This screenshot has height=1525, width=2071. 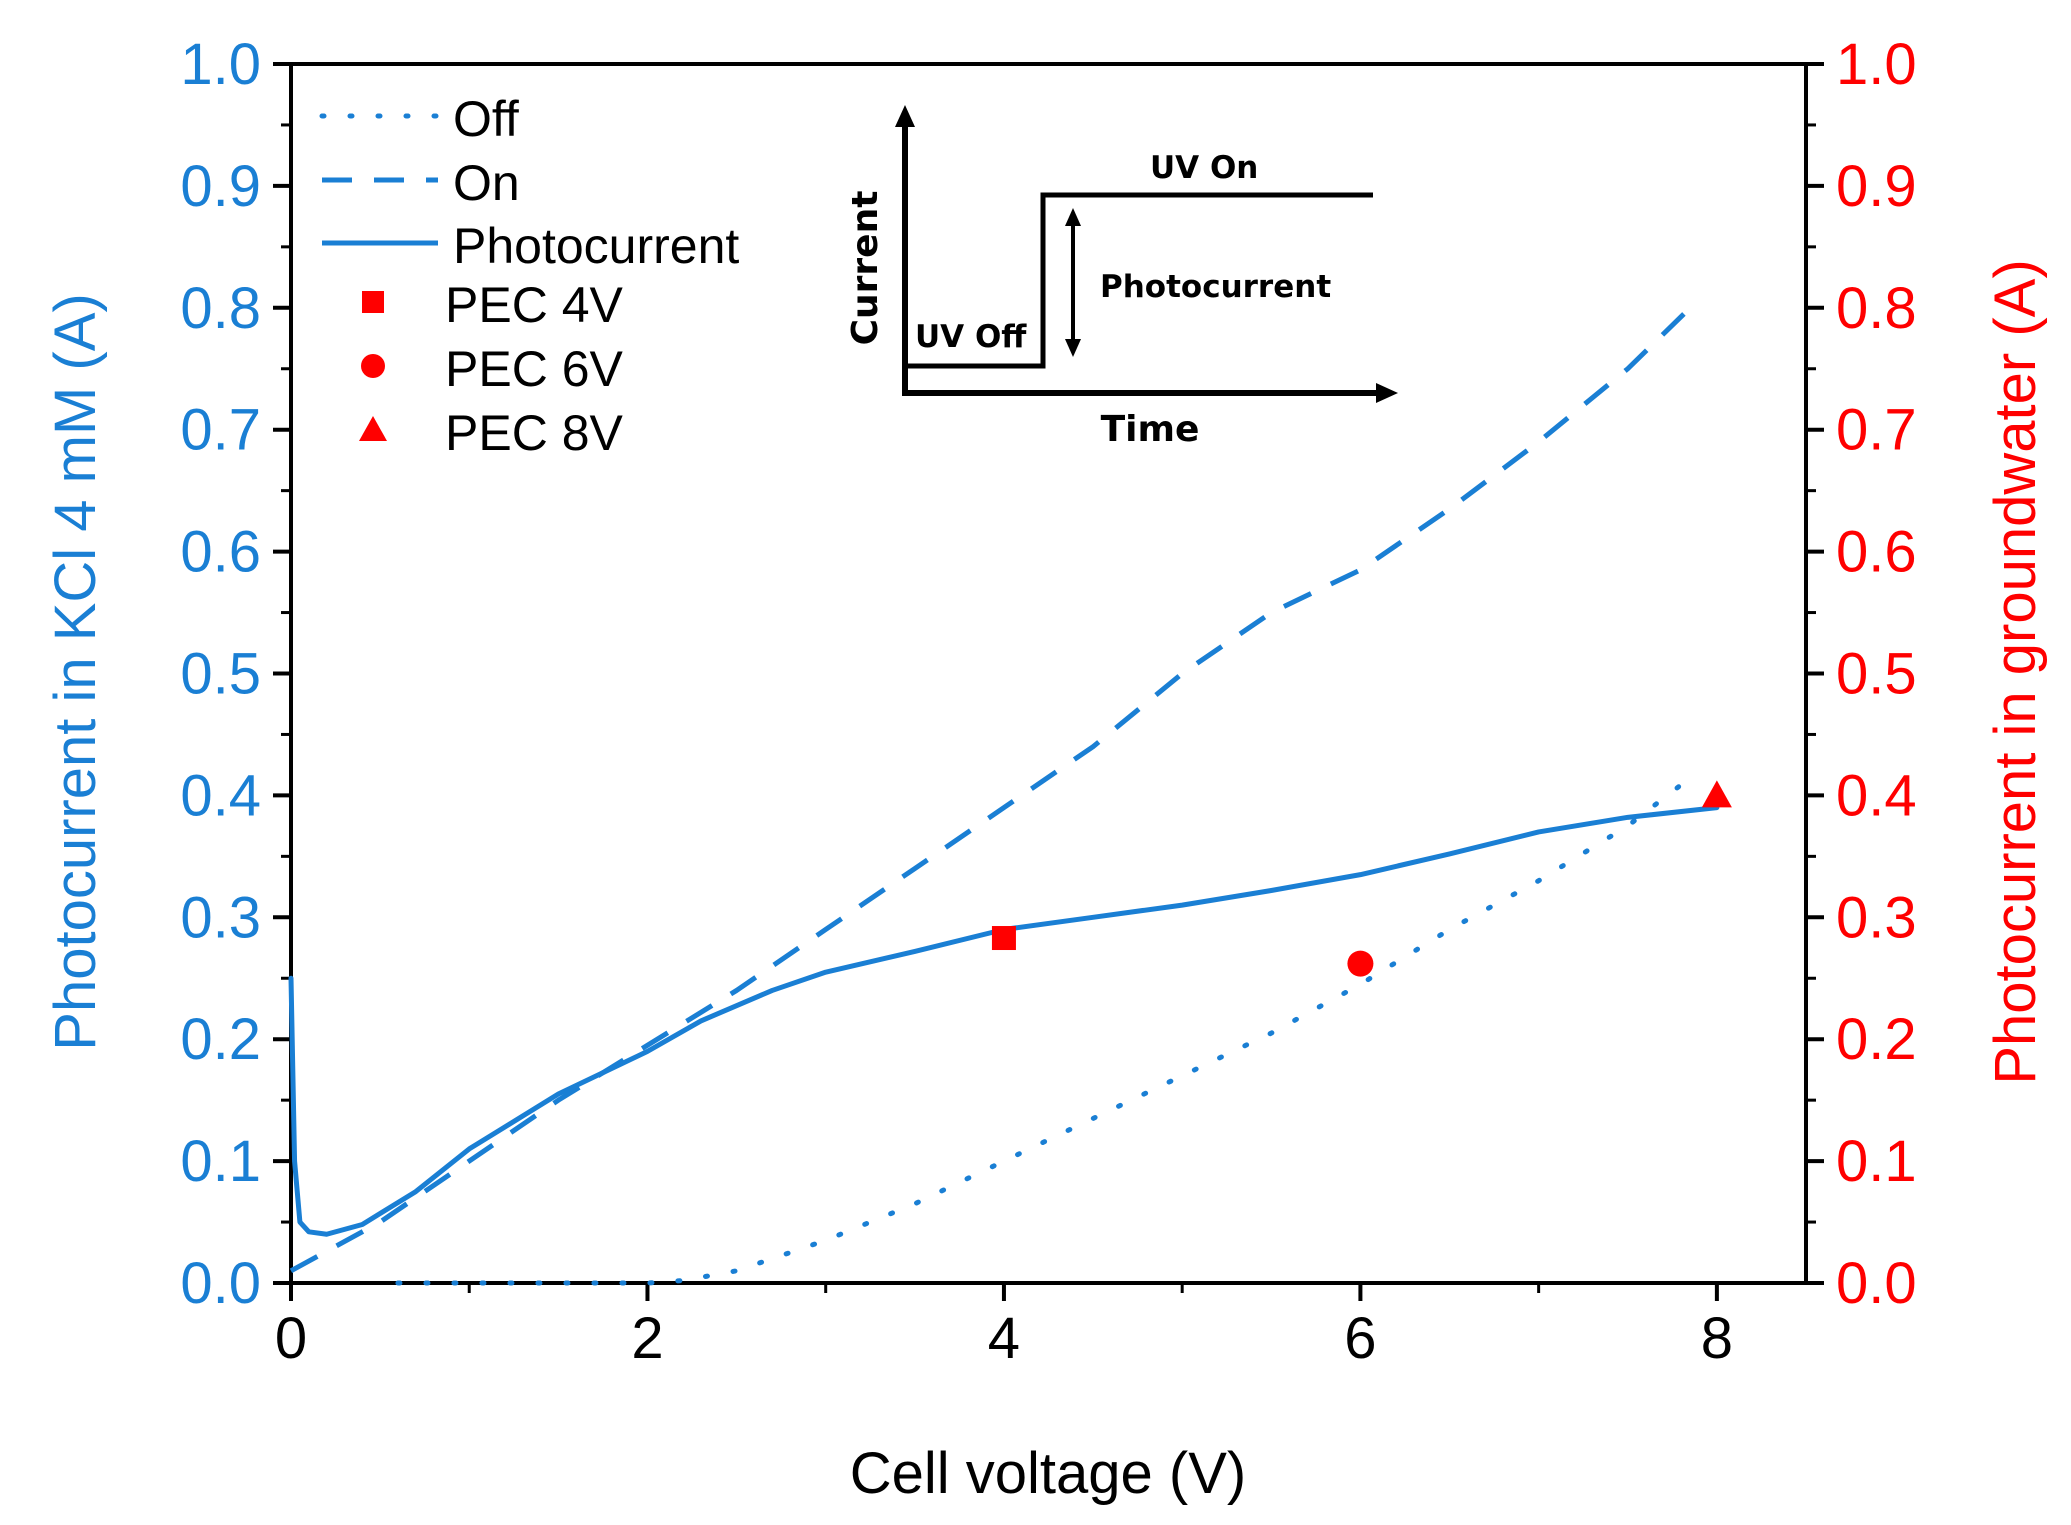 What do you see at coordinates (1360, 1338) in the screenshot?
I see `x-tick-label: 6` at bounding box center [1360, 1338].